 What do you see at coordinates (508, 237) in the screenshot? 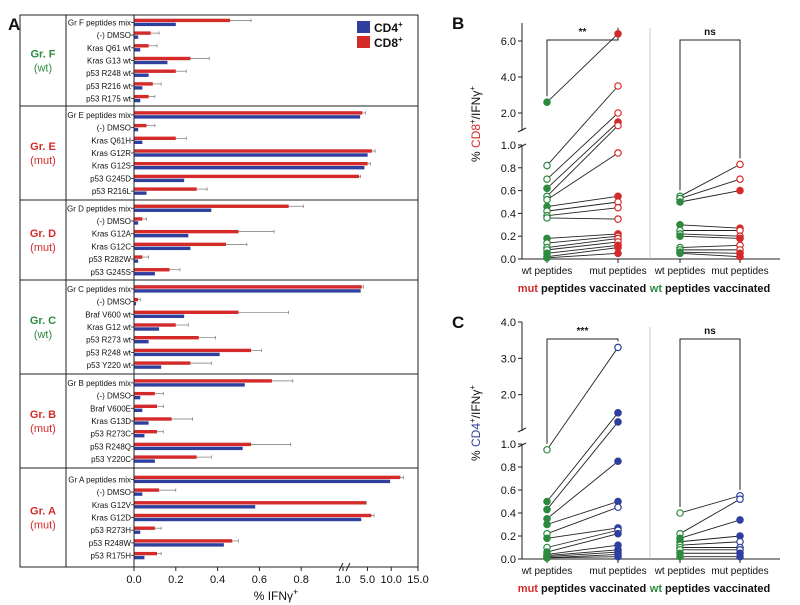
I see `y-tick-label: 0.2` at bounding box center [508, 237].